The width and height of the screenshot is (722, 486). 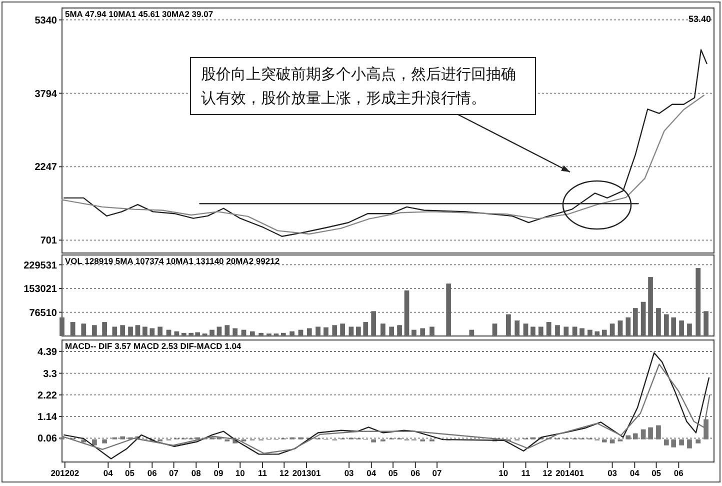 What do you see at coordinates (48, 418) in the screenshot?
I see `y-tick-label: 1.14` at bounding box center [48, 418].